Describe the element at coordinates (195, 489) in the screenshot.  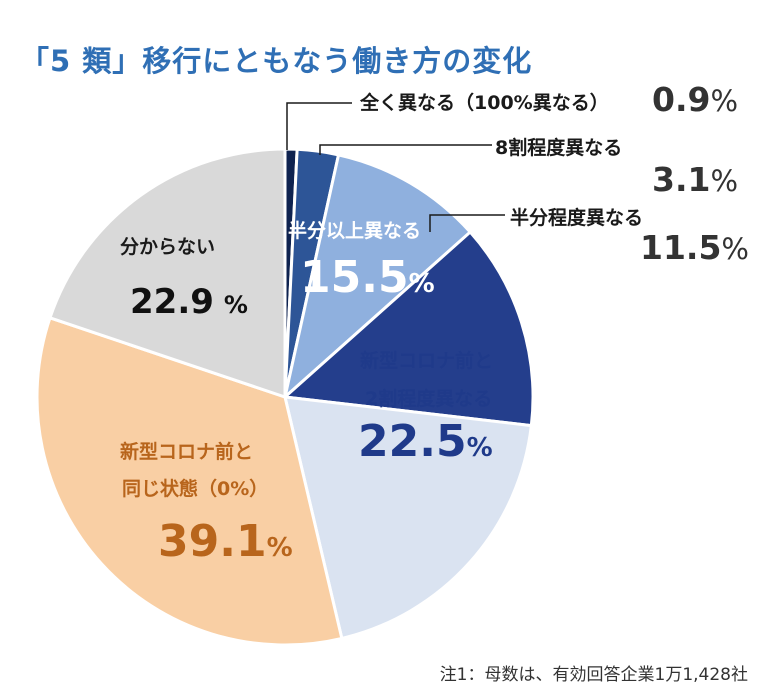
I see `label-same-name-line2: 同じ状態（0%）` at that location.